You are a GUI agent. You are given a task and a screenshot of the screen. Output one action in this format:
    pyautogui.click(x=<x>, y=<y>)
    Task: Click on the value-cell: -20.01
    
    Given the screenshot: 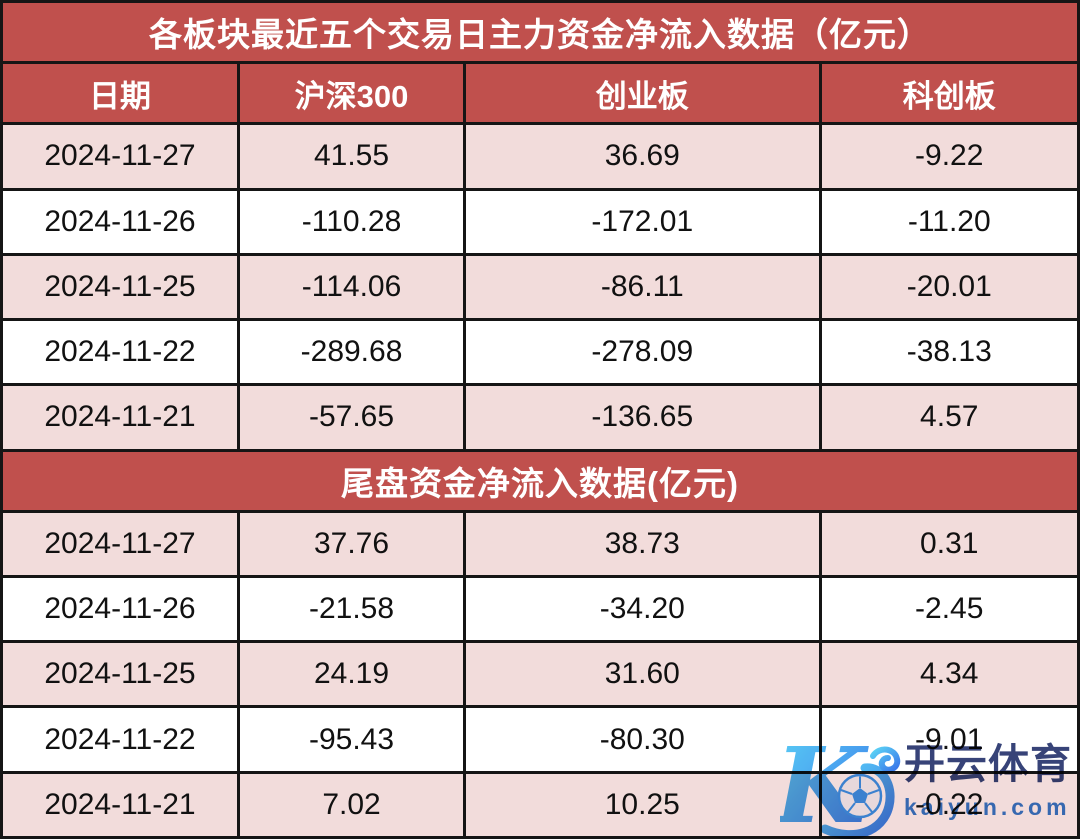 What is the action you would take?
    pyautogui.click(x=949, y=287)
    